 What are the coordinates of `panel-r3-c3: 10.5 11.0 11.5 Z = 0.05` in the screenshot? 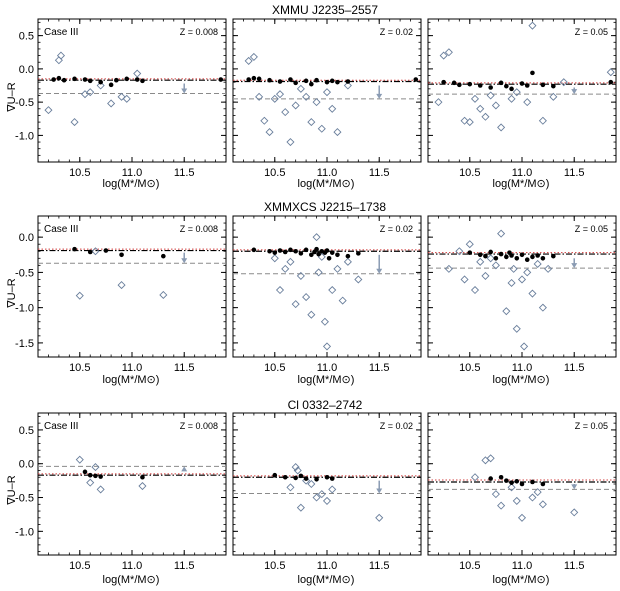 It's located at (522, 492).